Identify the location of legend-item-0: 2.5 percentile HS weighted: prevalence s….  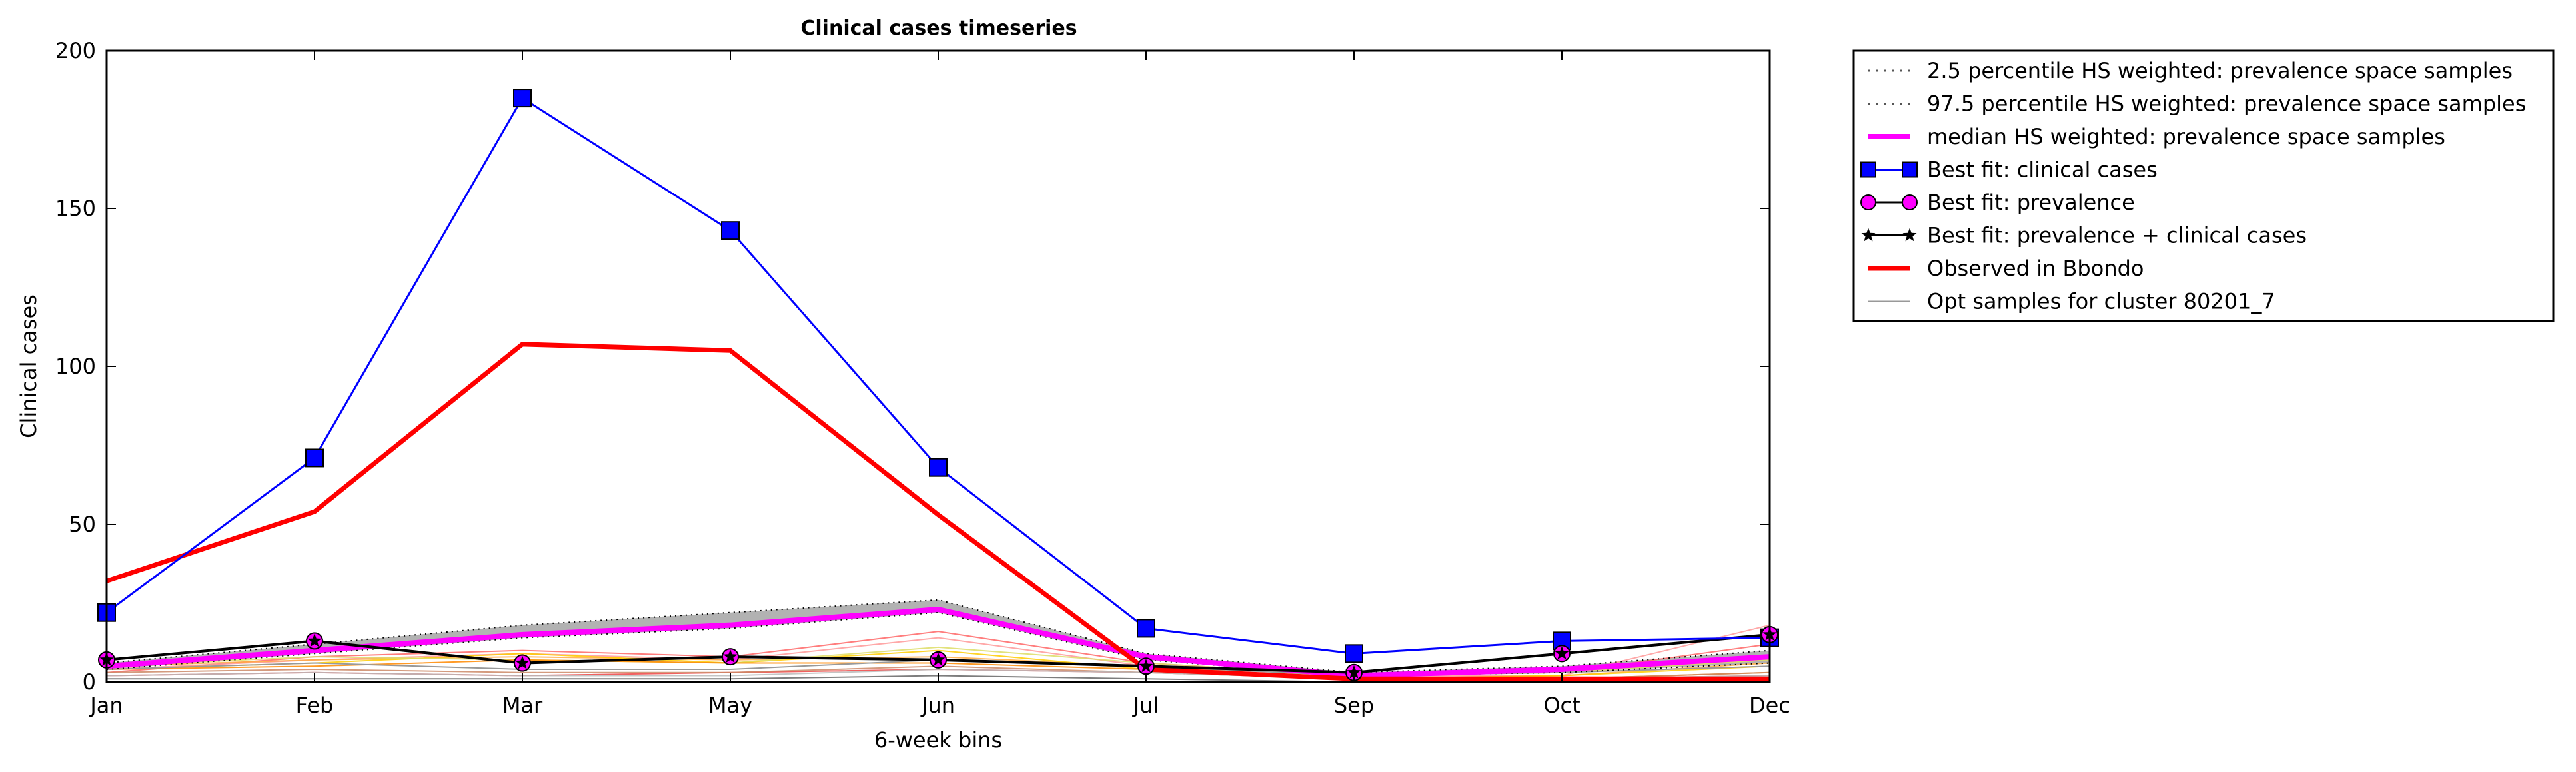
(2190, 70).